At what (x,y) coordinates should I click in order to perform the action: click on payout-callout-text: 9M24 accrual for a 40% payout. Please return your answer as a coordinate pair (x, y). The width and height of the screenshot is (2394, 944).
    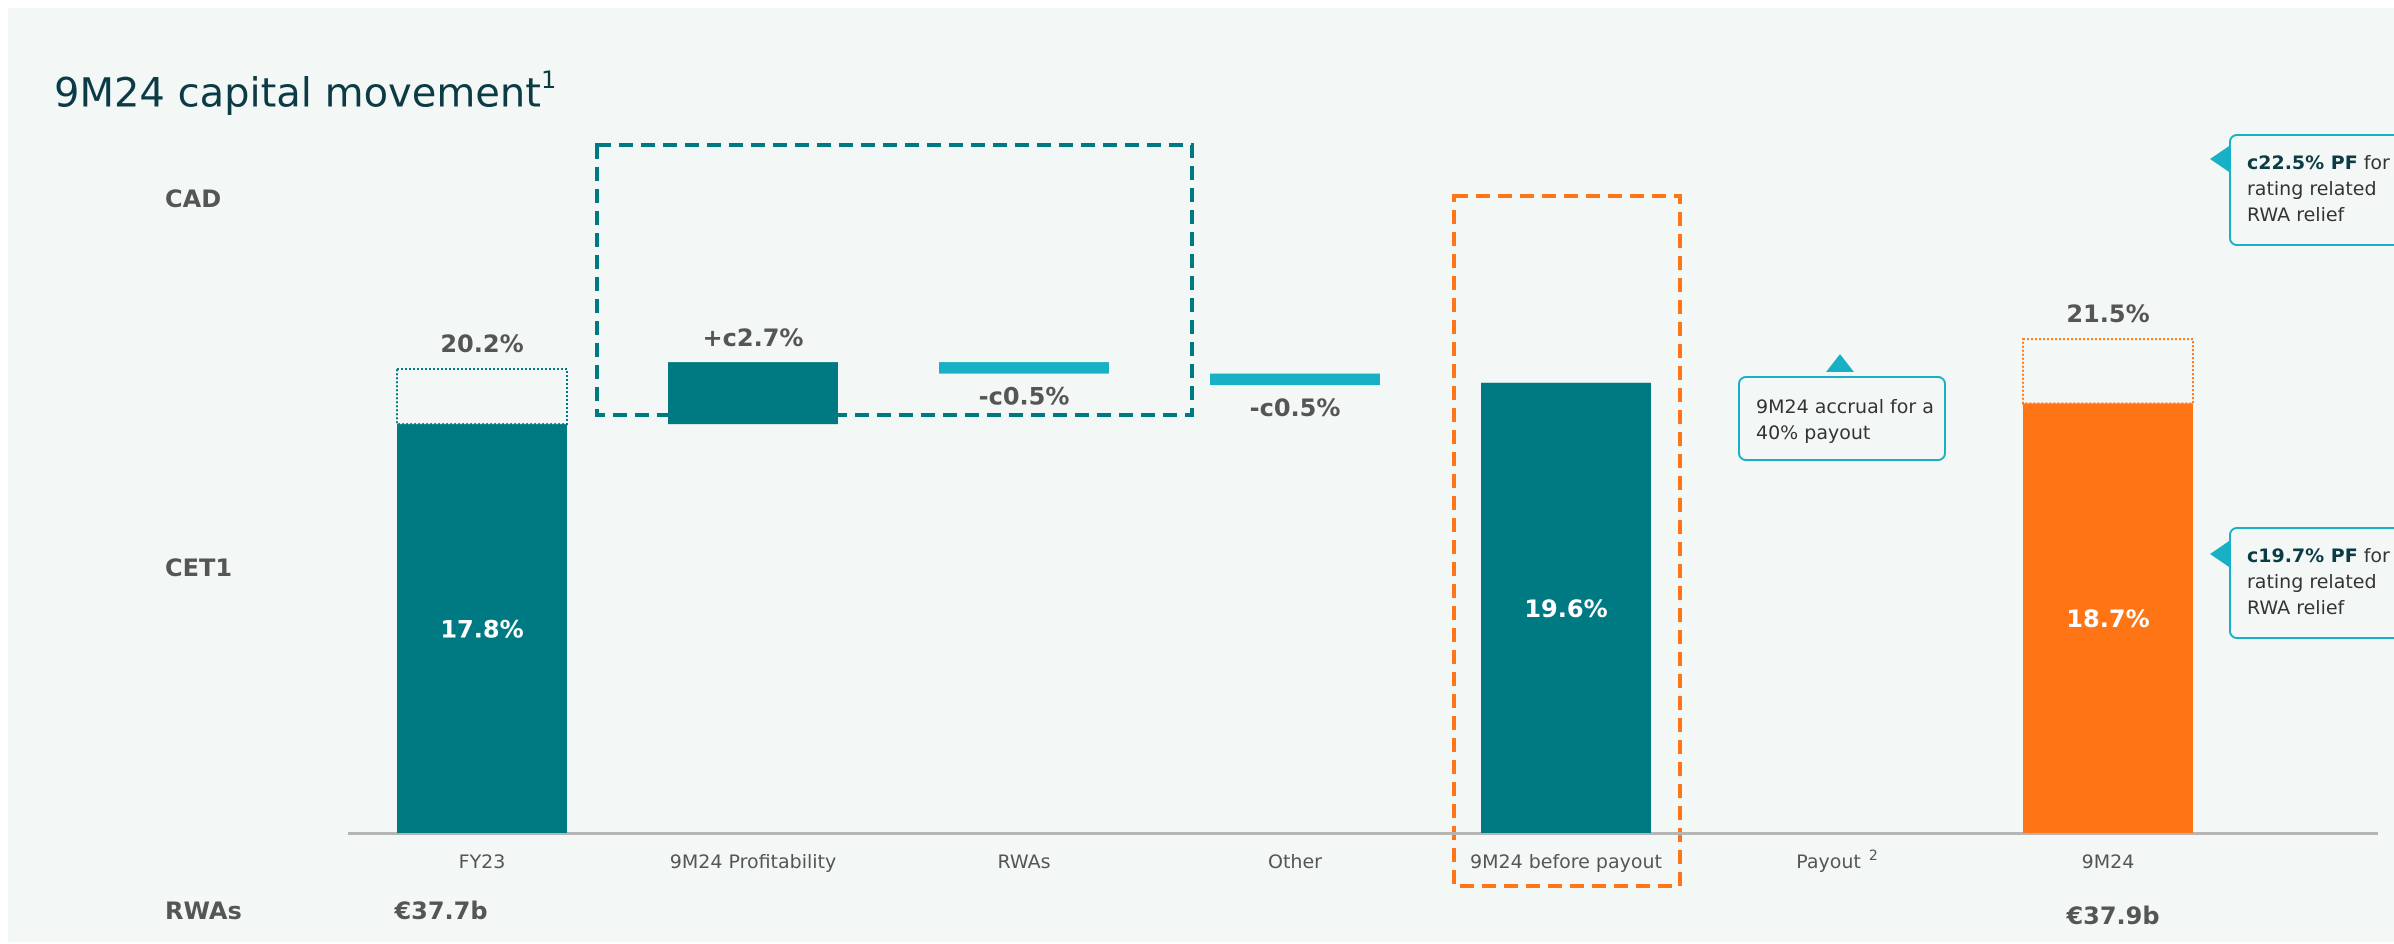
    Looking at the image, I should click on (1845, 420).